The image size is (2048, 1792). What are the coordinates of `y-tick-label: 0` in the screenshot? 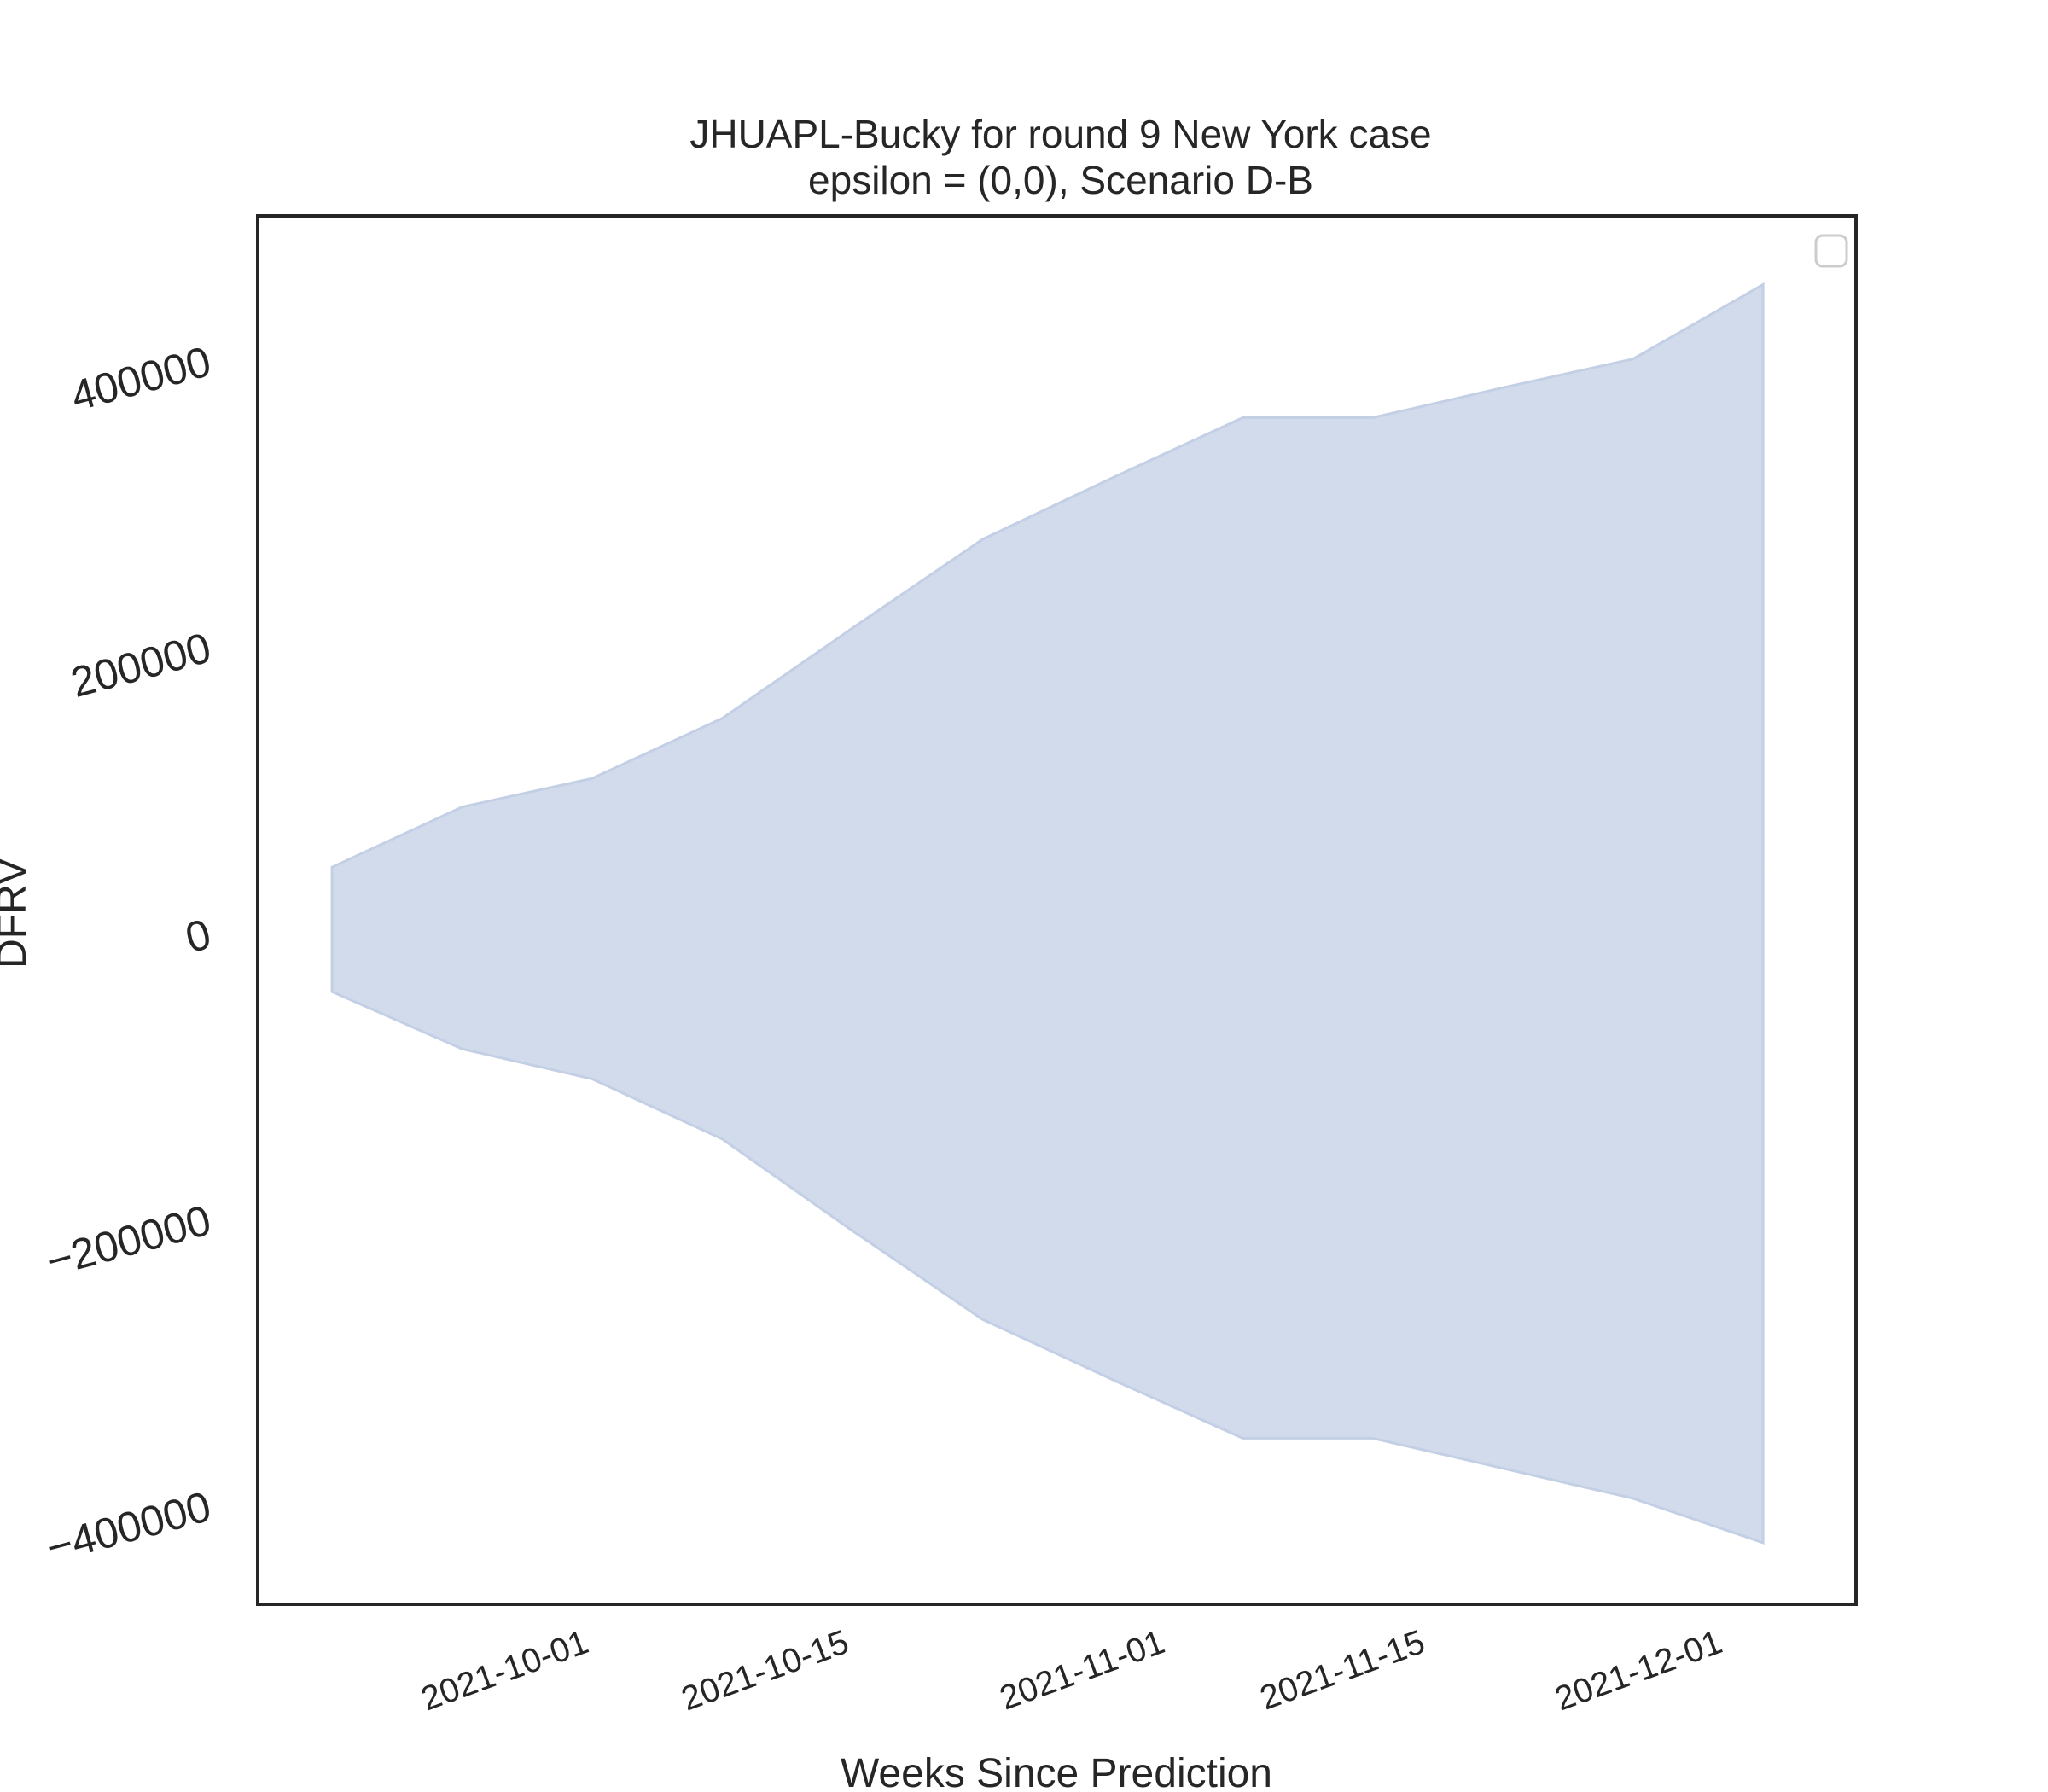 It's located at (197, 936).